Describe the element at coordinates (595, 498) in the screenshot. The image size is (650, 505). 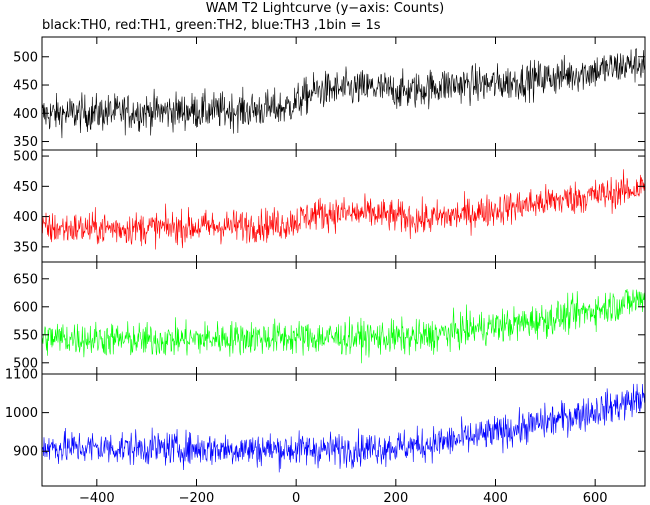
I see `x-tick-label: 600` at that location.